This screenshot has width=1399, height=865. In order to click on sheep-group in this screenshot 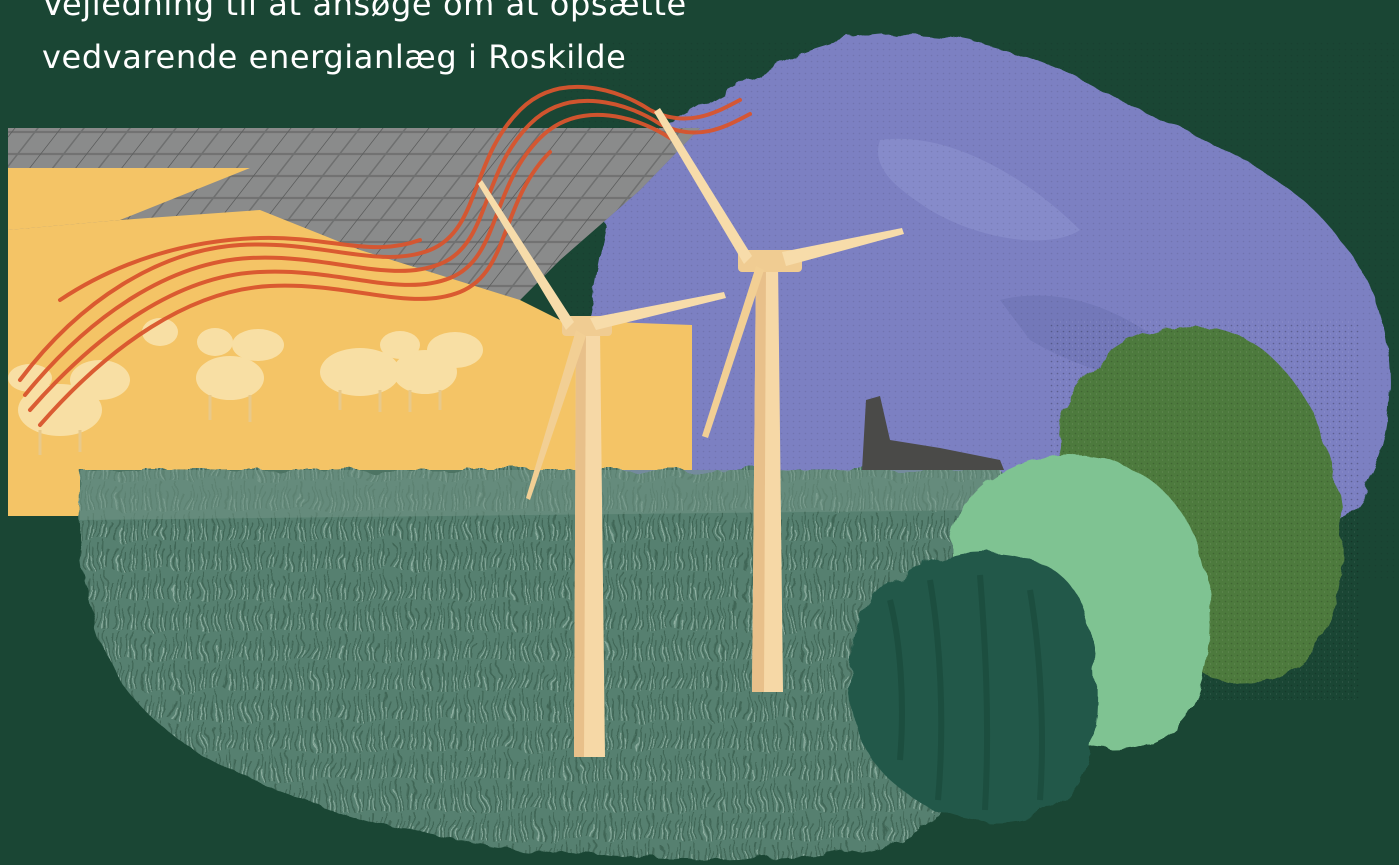, I will do `click(245, 377)`.